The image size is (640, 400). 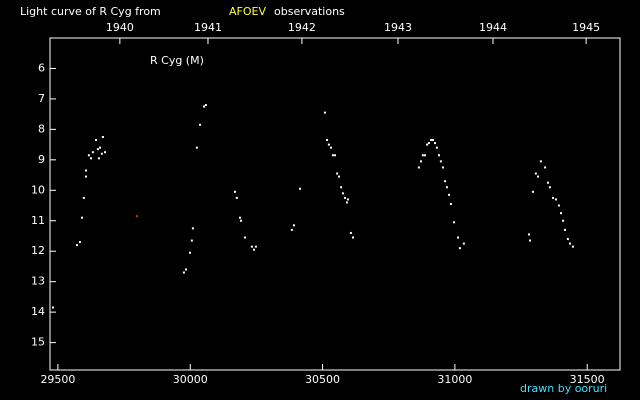 I want to click on x-tick-label: 30000, so click(x=190, y=379).